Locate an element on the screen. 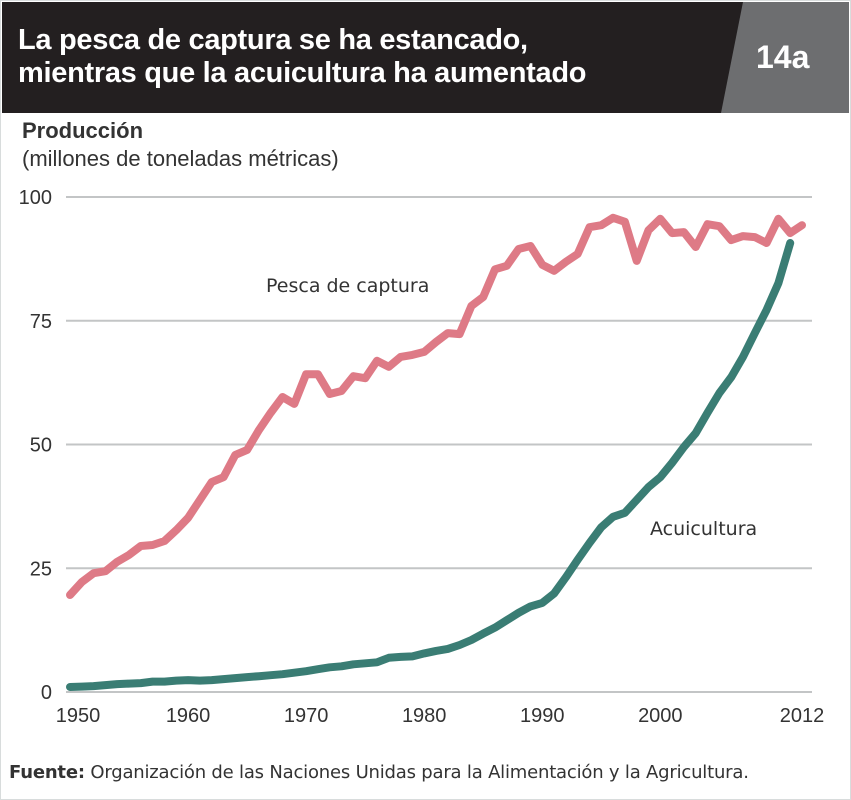 The width and height of the screenshot is (851, 800). y-tick-label: 25 is located at coordinates (41, 569).